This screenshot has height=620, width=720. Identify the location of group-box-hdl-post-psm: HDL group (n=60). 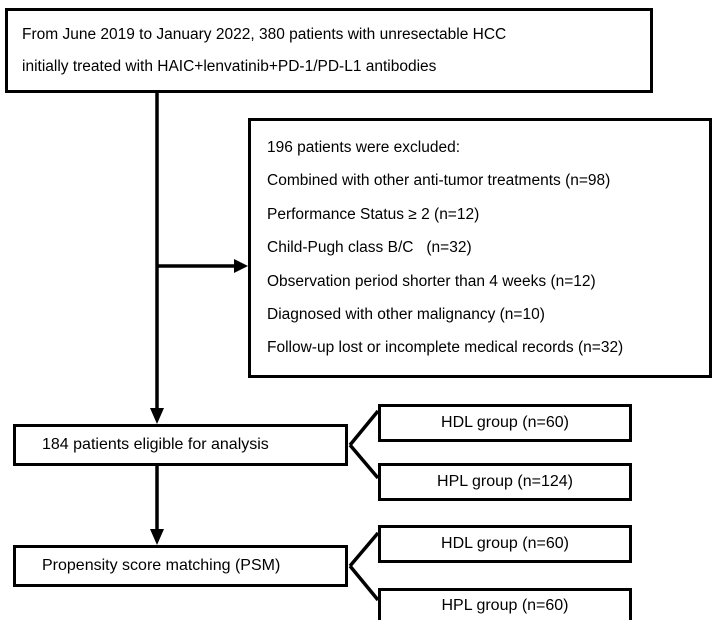
(505, 544).